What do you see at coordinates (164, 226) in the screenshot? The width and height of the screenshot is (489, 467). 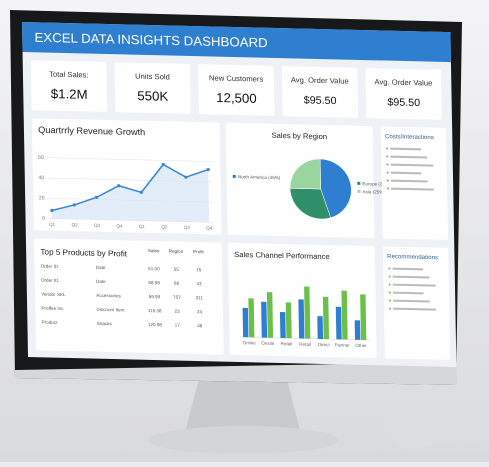 I see `x-tick-label: Q2` at bounding box center [164, 226].